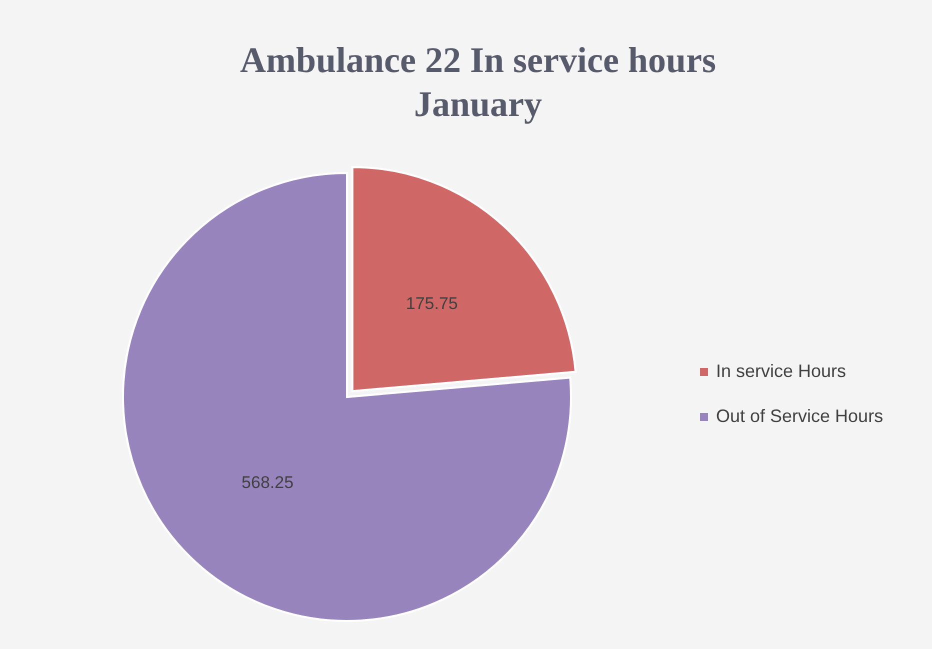 Image resolution: width=932 pixels, height=649 pixels. What do you see at coordinates (800, 416) in the screenshot?
I see `legend-label: Out of Service Hours` at bounding box center [800, 416].